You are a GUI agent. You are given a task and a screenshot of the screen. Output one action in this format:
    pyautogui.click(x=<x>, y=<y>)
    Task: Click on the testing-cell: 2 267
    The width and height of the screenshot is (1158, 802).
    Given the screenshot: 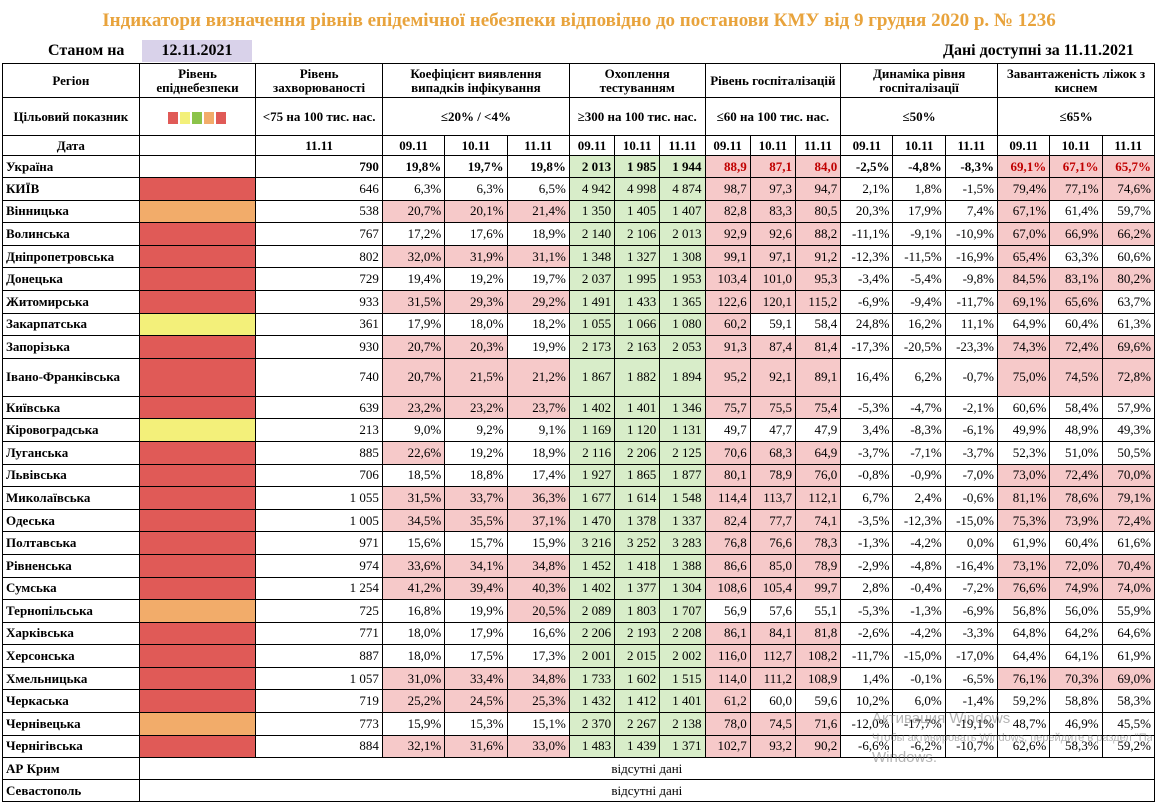 What is the action you would take?
    pyautogui.click(x=637, y=724)
    